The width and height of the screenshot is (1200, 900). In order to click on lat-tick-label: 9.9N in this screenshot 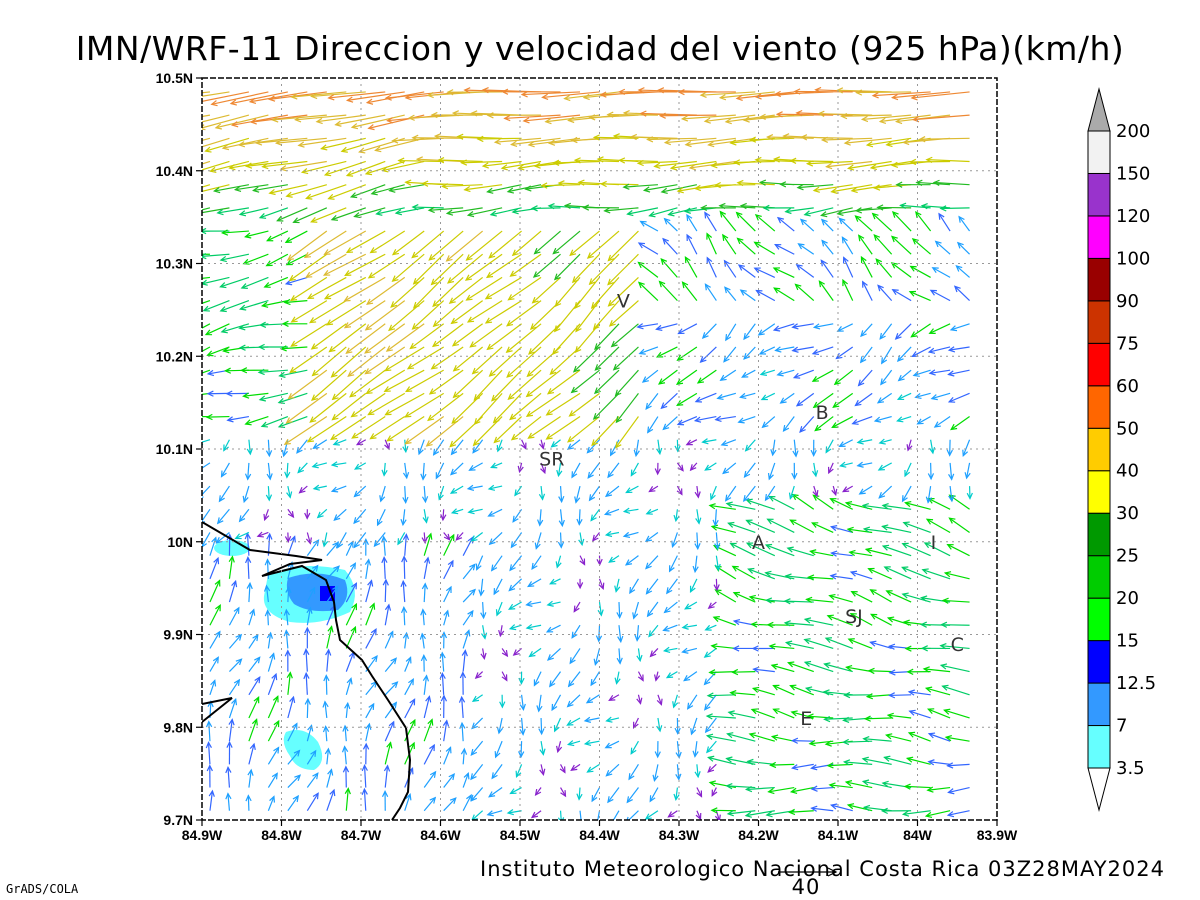, I will do `click(178, 635)`.